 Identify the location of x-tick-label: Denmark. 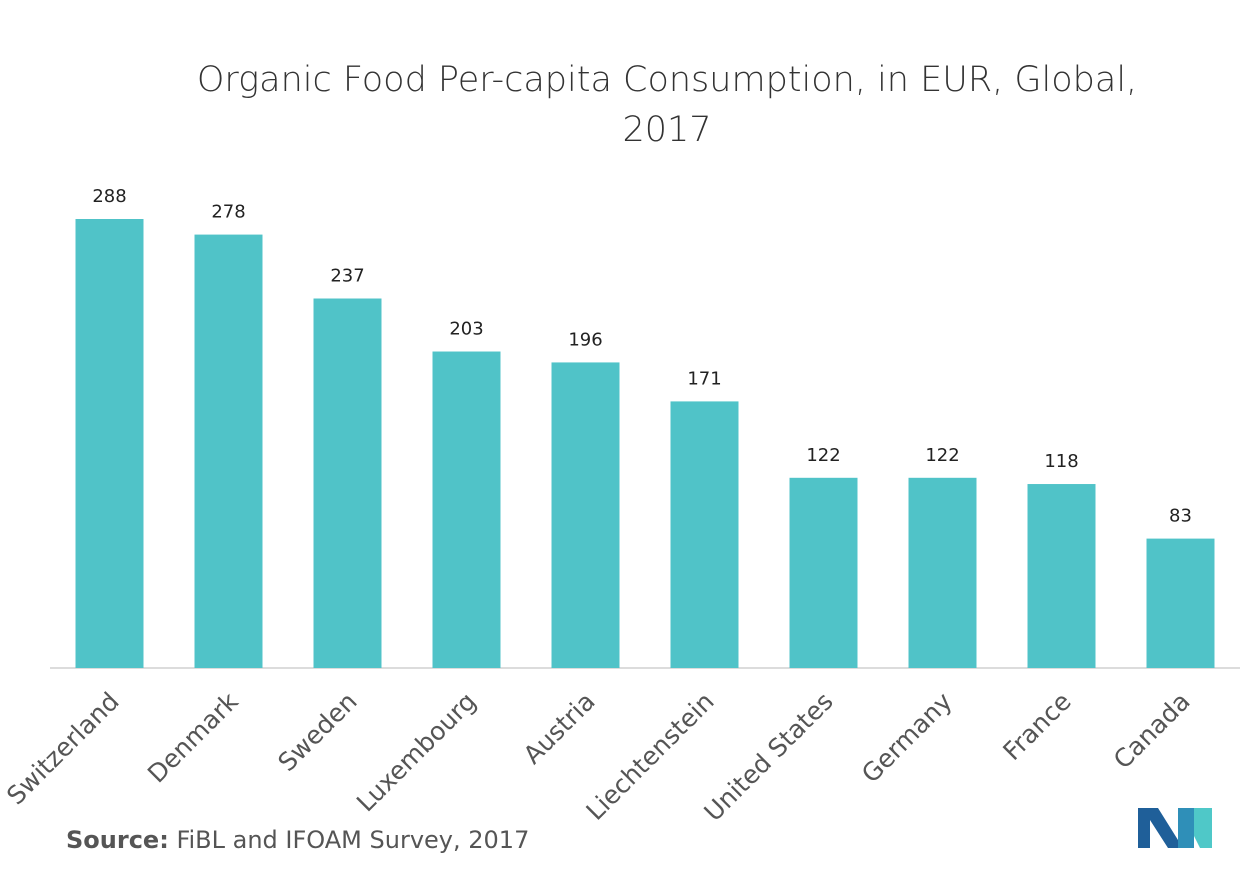
(193, 737).